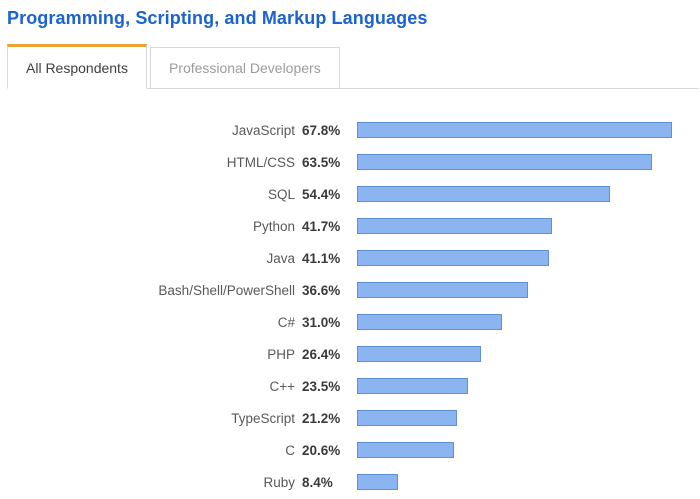 The image size is (700, 499). Describe the element at coordinates (279, 482) in the screenshot. I see `category-label: Ruby` at that location.